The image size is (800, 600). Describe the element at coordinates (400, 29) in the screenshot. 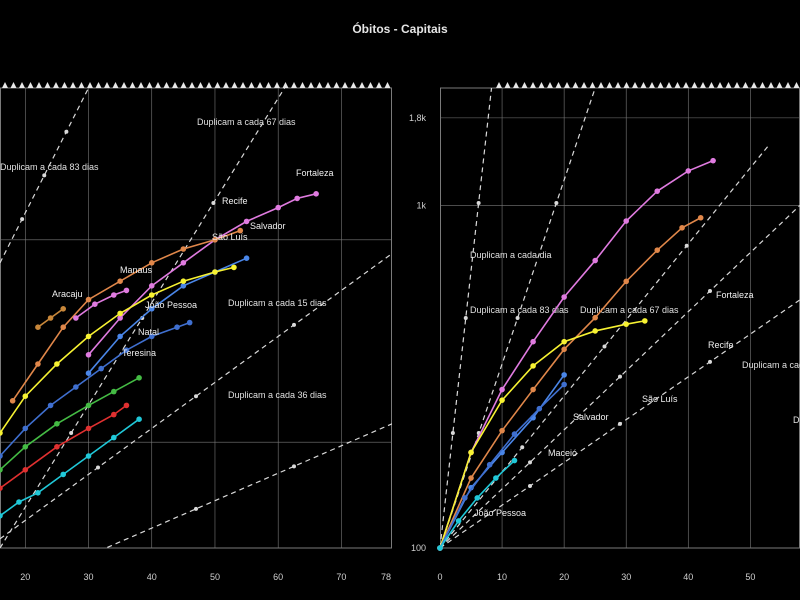

I see `page-title: Óbitos - Capitais` at that location.